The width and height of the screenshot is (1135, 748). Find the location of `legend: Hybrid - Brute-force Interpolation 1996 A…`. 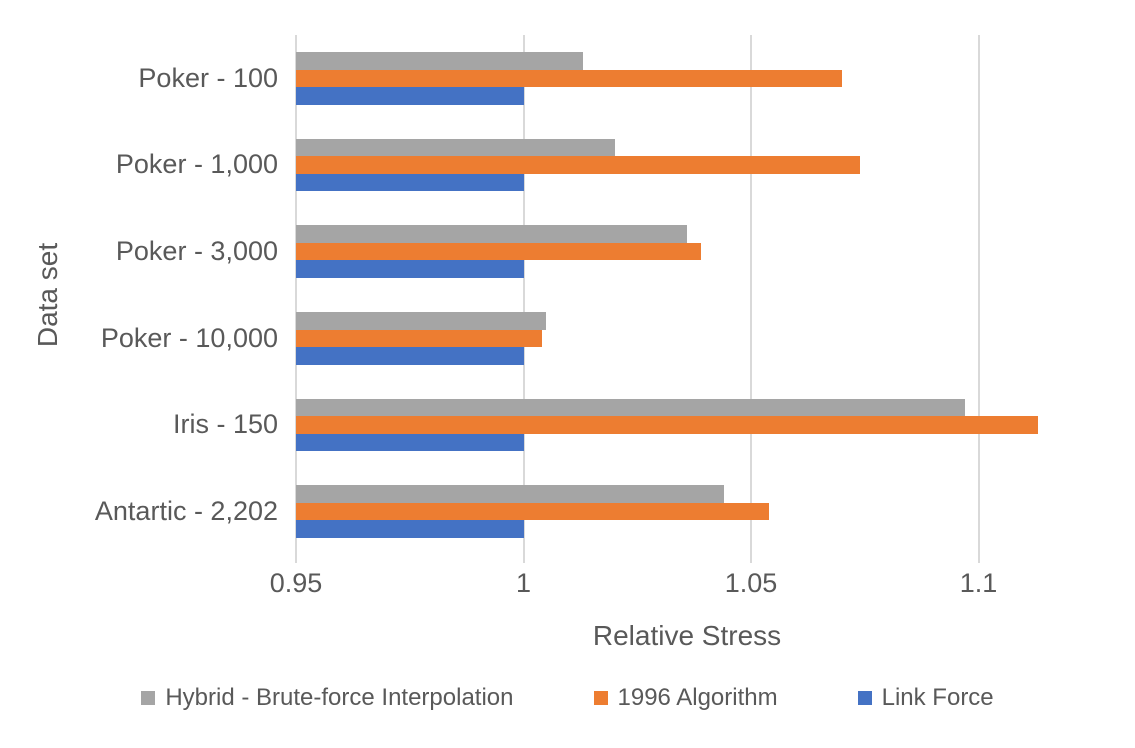

legend: Hybrid - Brute-force Interpolation 1996 A… is located at coordinates (567, 698).